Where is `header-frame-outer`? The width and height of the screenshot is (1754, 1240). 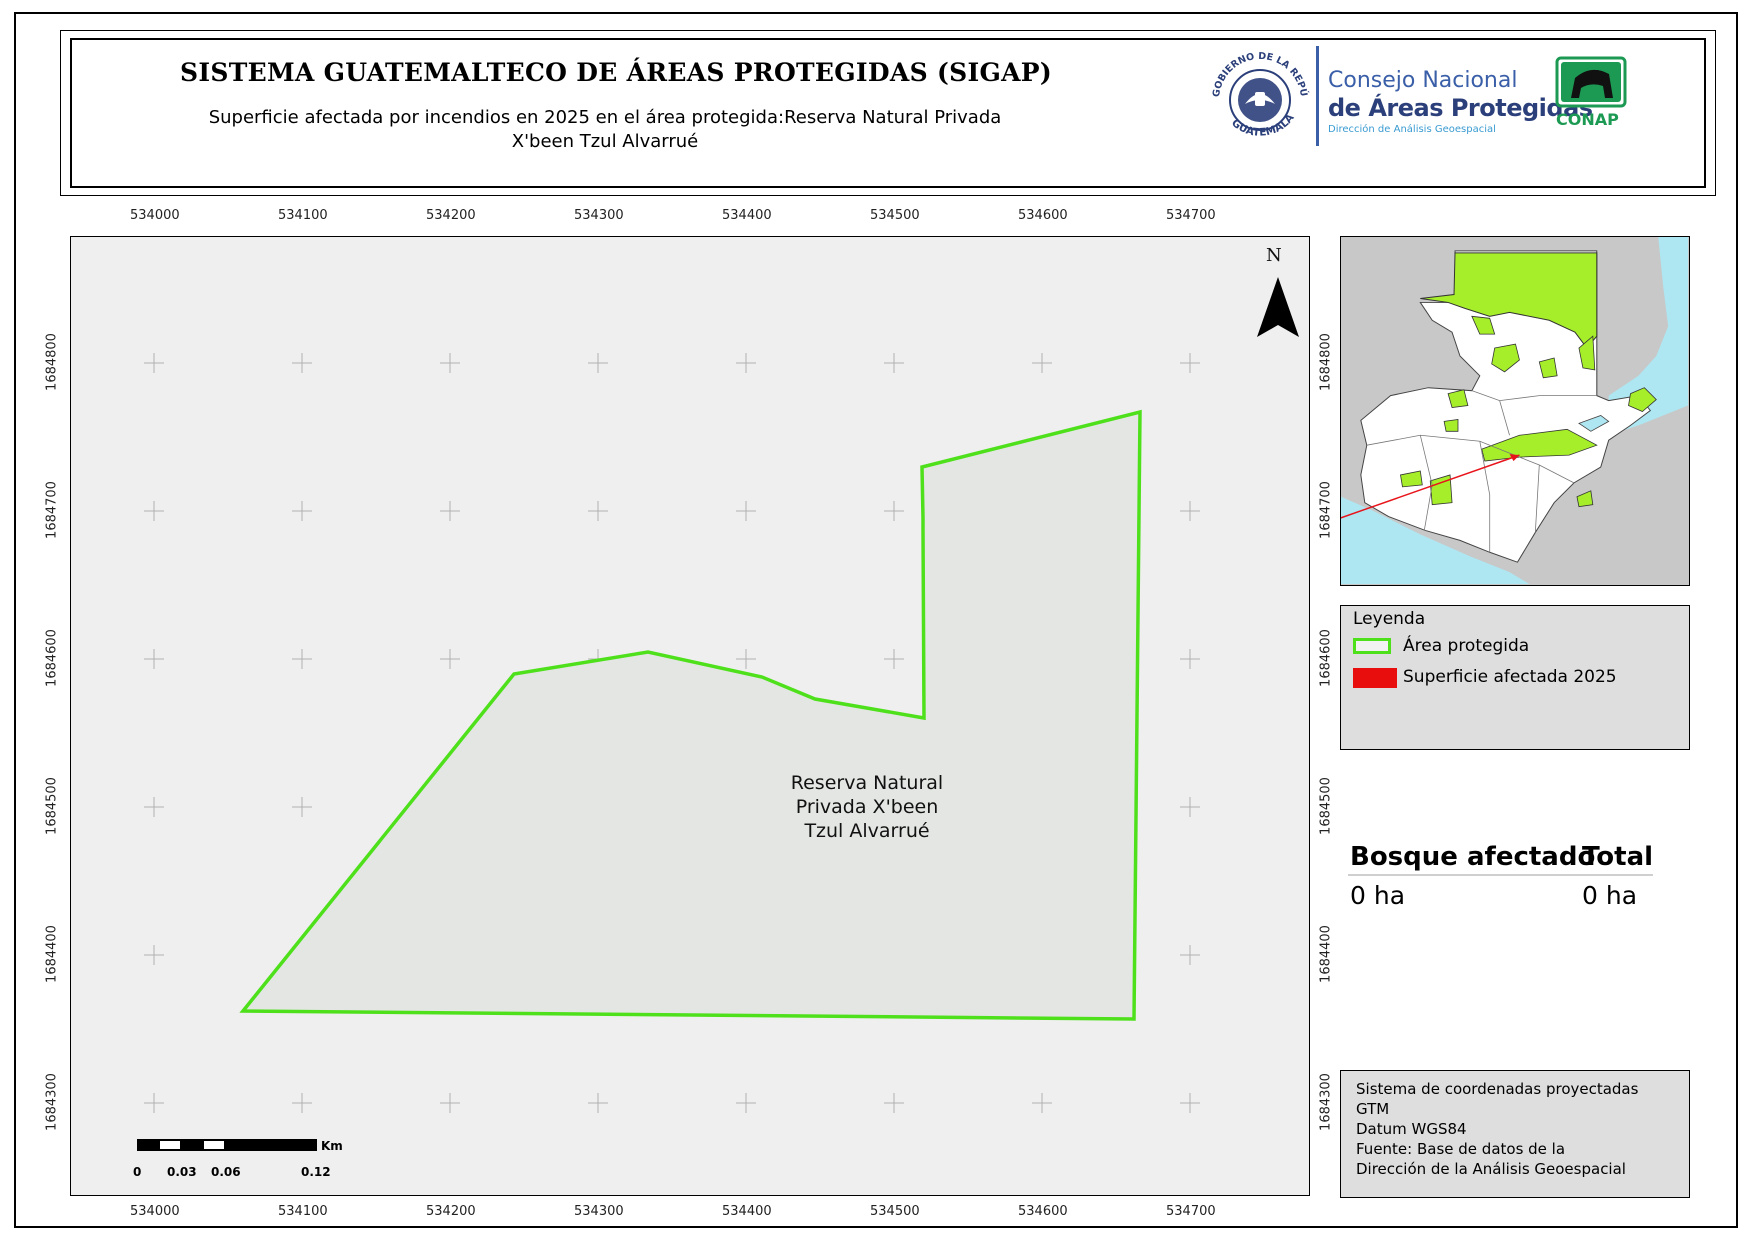
header-frame-outer is located at coordinates (888, 113).